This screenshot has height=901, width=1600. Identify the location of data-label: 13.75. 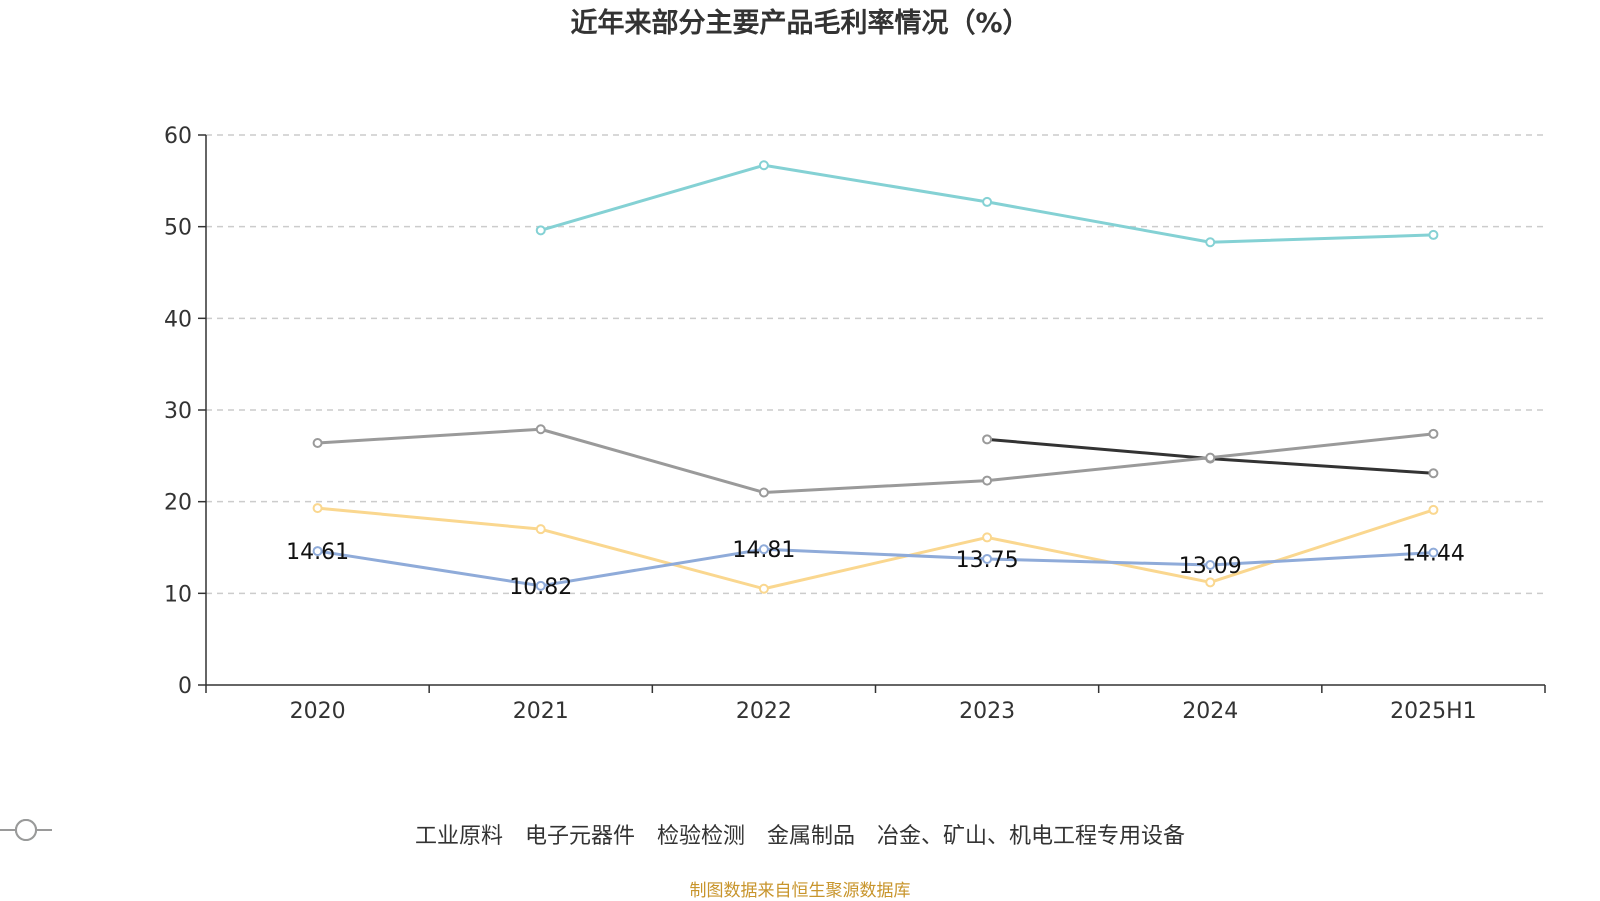
(987, 560).